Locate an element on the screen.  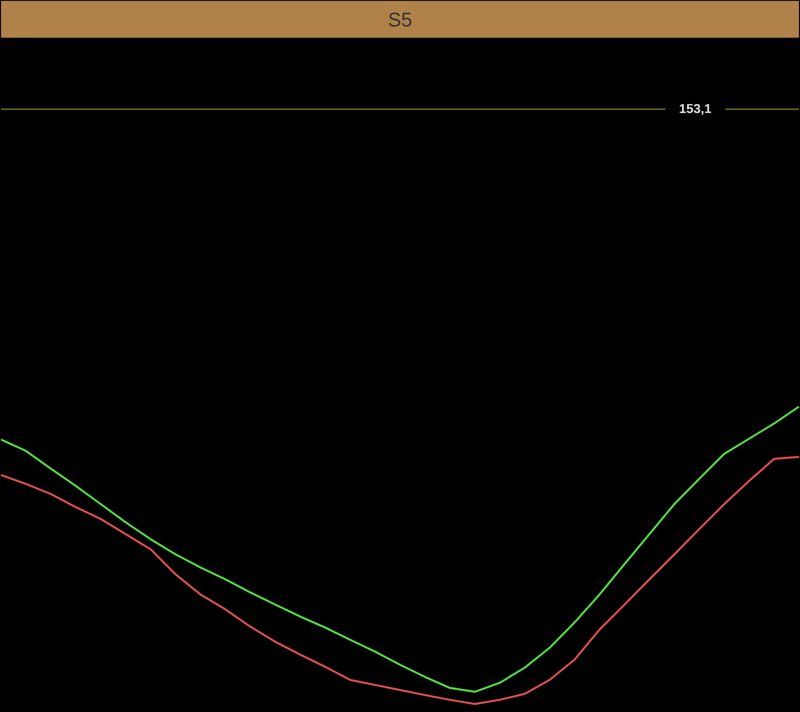
chart-title: S5 is located at coordinates (400, 20).